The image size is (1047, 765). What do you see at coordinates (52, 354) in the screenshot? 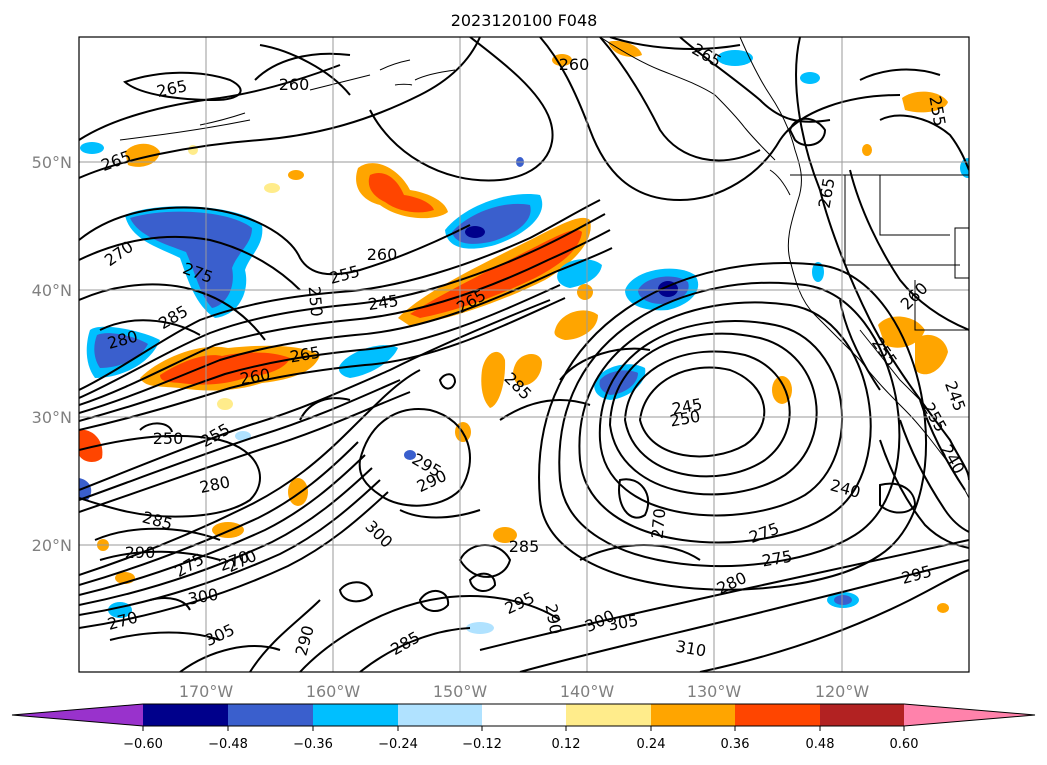
I see `lat-labels: 50°N 40°N 30°N 20°N` at bounding box center [52, 354].